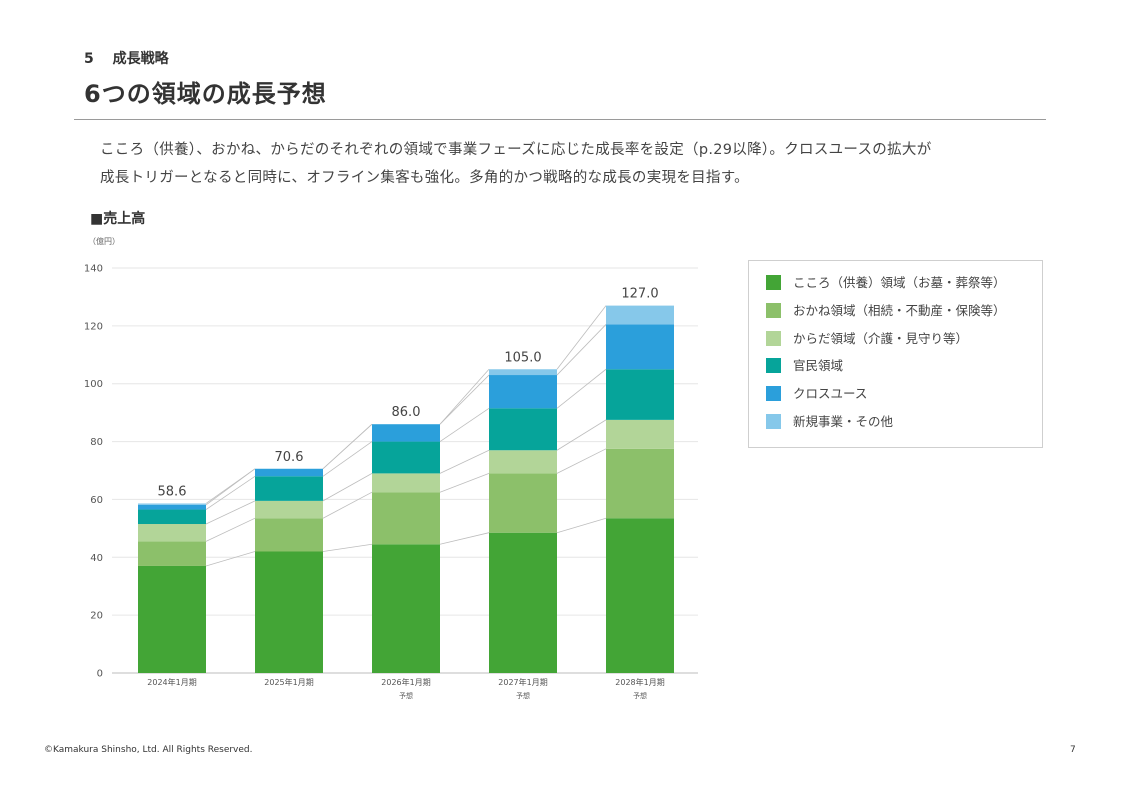 Image resolution: width=1123 pixels, height=794 pixels. I want to click on y-tick-label: 60, so click(96, 500).